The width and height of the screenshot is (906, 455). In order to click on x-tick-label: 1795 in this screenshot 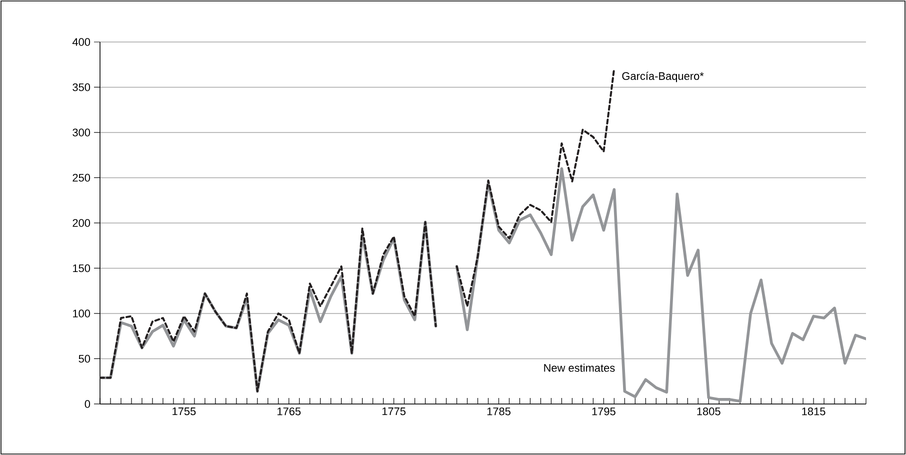, I will do `click(604, 412)`.